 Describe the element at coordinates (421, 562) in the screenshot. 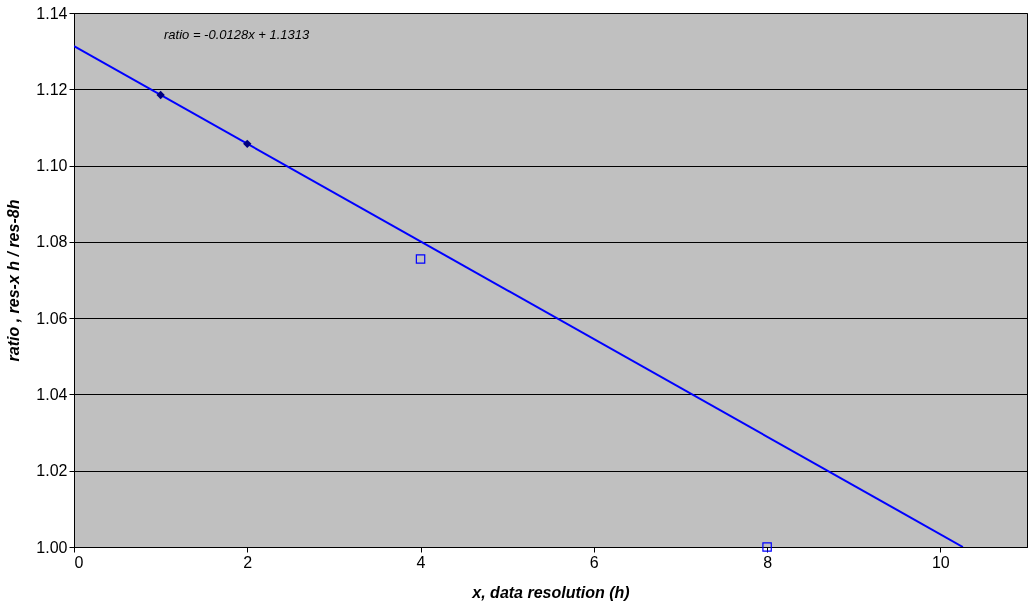

I see `x-tick-label: 4` at that location.